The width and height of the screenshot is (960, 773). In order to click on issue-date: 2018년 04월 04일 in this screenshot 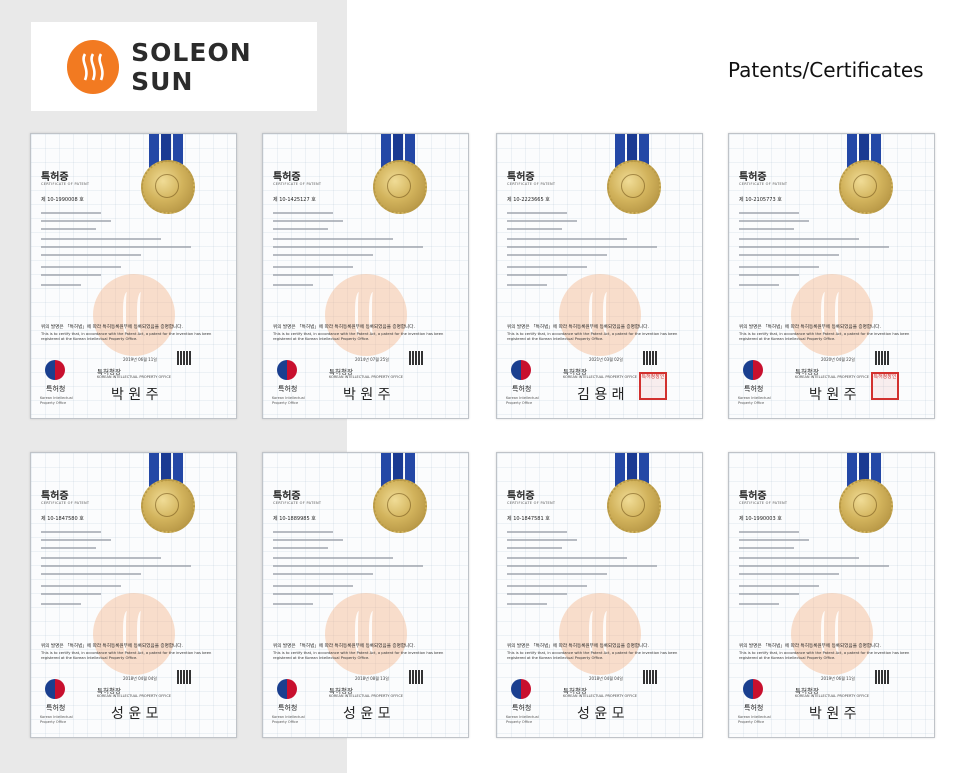, I will do `click(140, 678)`.